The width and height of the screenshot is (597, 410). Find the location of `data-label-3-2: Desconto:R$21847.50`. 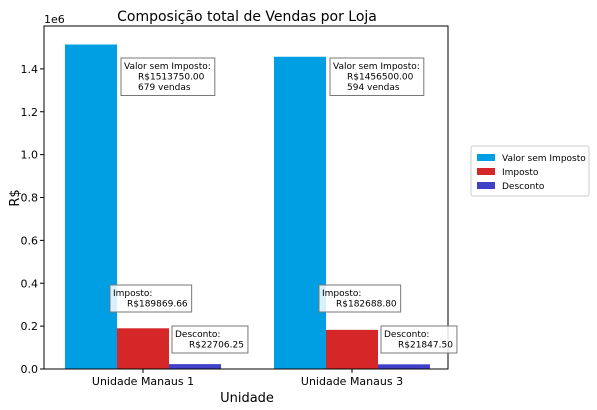

data-label-3-2: Desconto:R$21847.50 is located at coordinates (419, 339).